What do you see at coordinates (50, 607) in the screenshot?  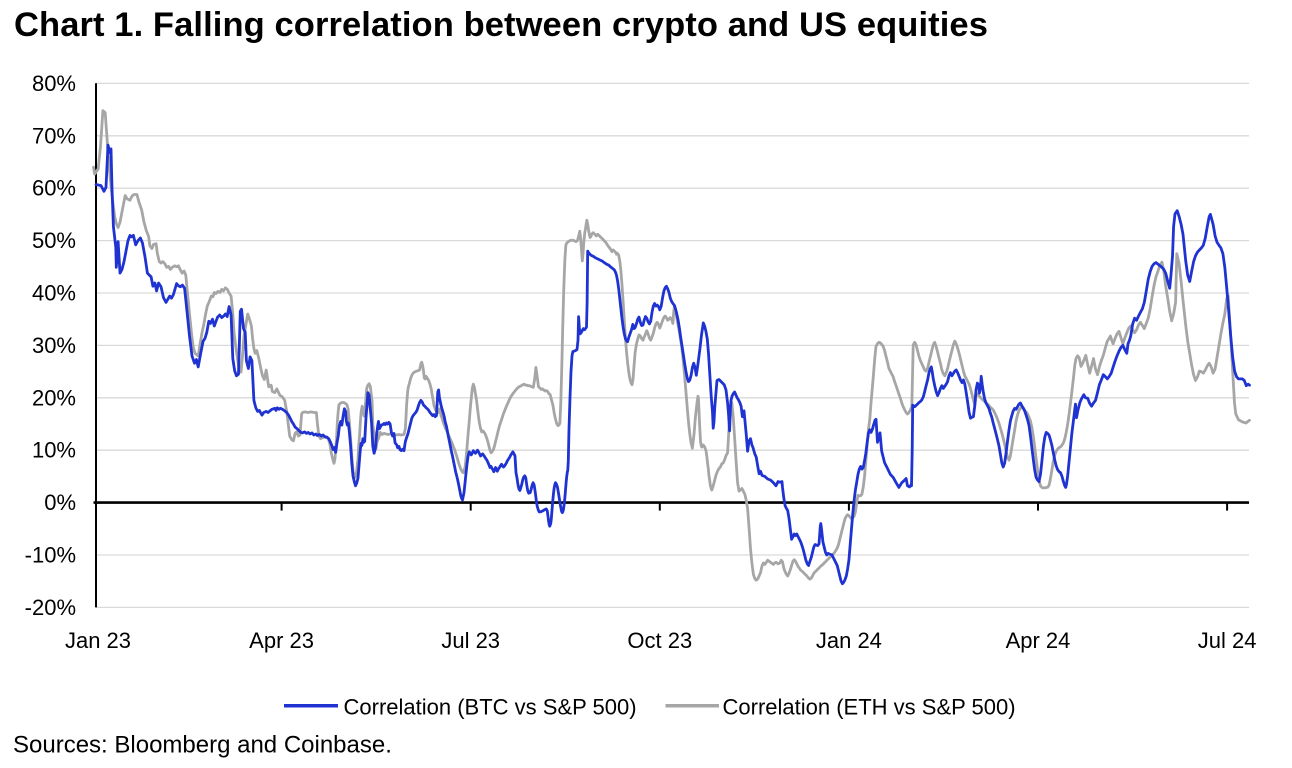 I see `svg-text: -20%` at bounding box center [50, 607].